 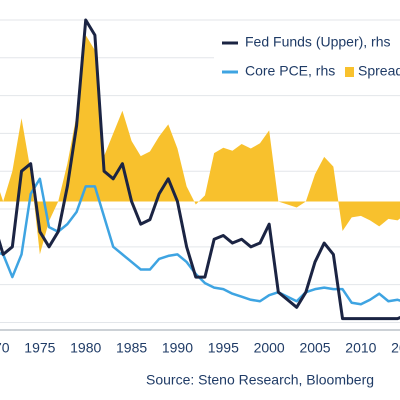 I want to click on legend-label: Core PCE, rhs, so click(x=290, y=71).